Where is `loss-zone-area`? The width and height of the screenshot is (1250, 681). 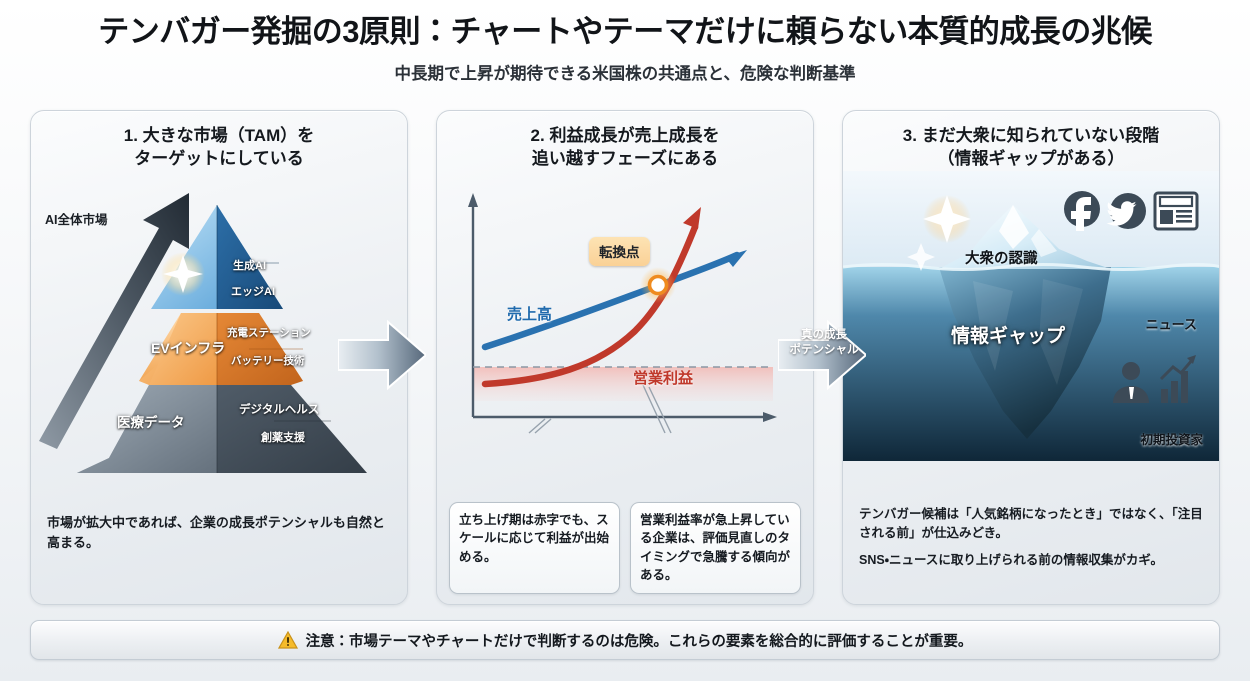
loss-zone-area is located at coordinates (623, 383).